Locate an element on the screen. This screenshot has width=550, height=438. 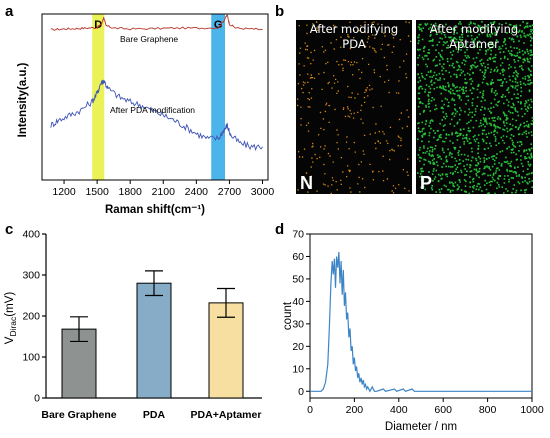
raman-x-tick-label: 2100 is located at coordinates (164, 192).